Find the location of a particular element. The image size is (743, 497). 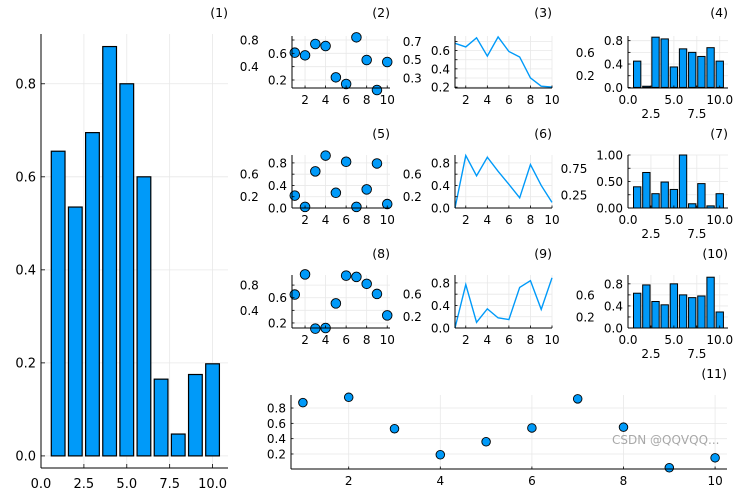

subplot-title: (8) is located at coordinates (381, 253).